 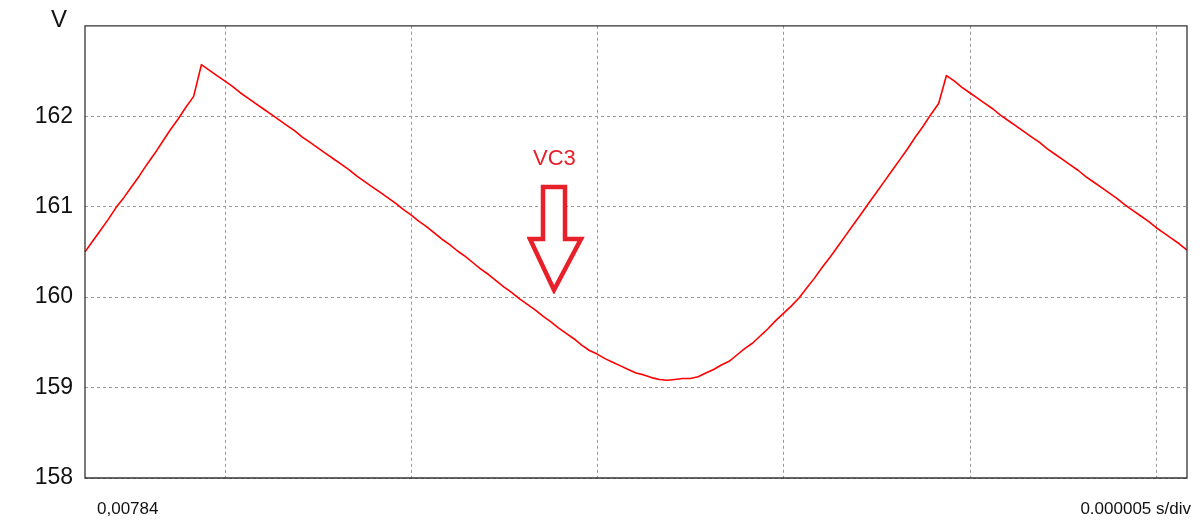 What do you see at coordinates (53, 205) in the screenshot?
I see `y-tick-label: 161` at bounding box center [53, 205].